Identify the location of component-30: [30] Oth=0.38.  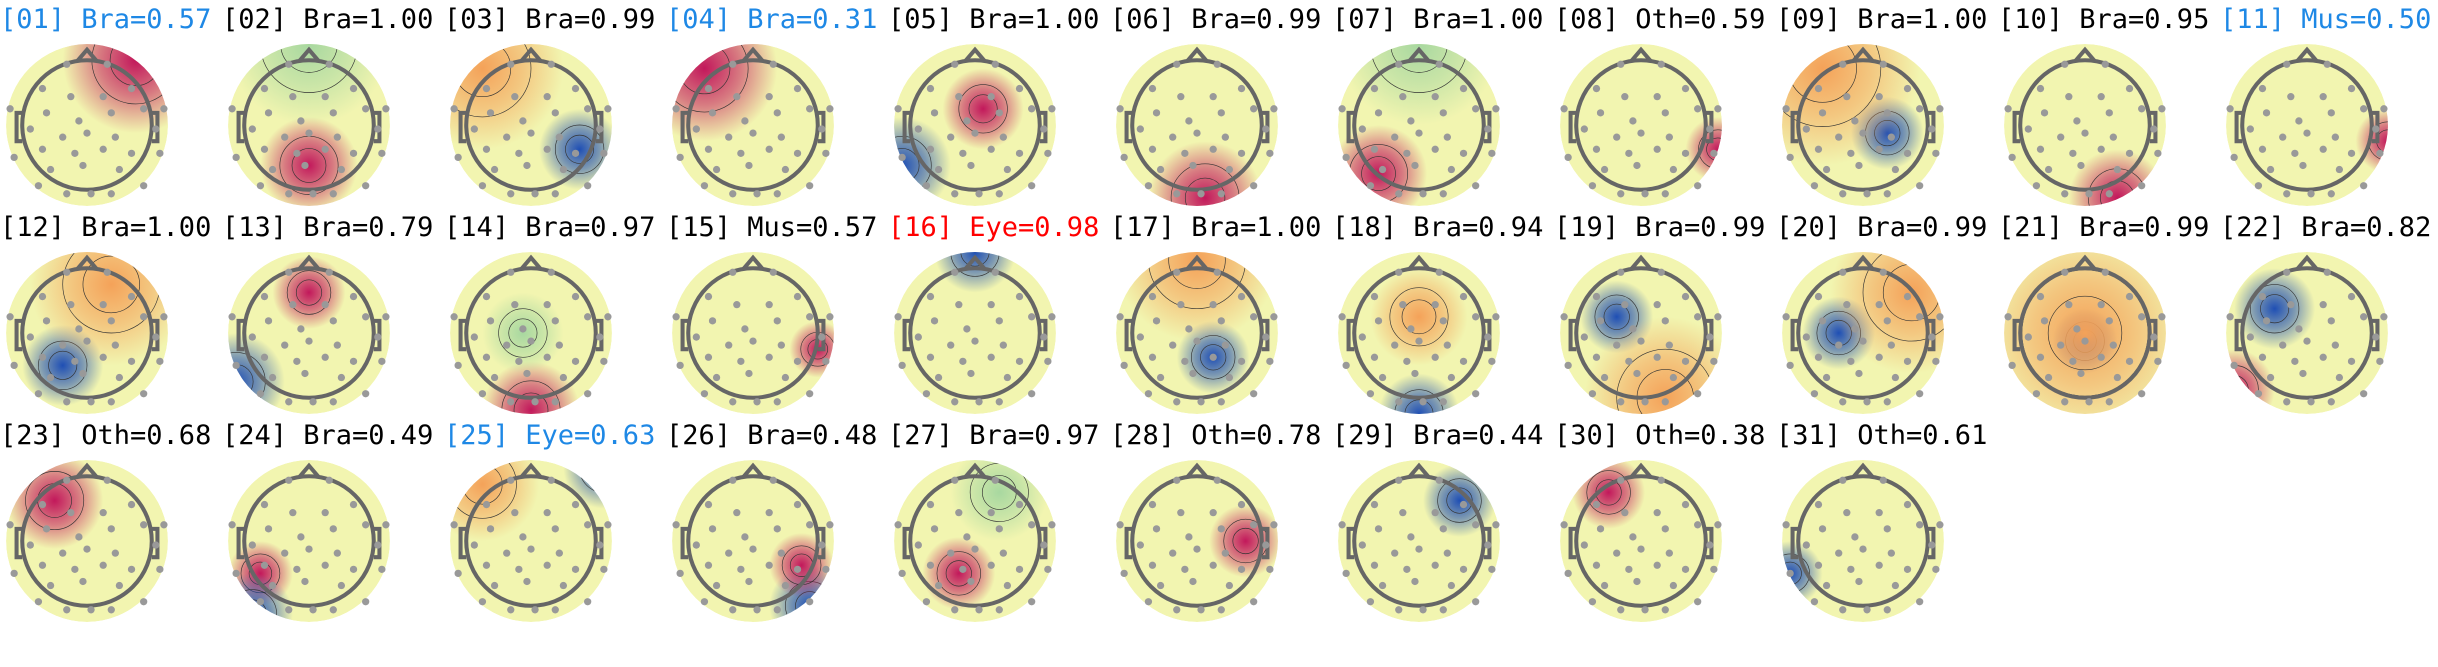
(1665, 525).